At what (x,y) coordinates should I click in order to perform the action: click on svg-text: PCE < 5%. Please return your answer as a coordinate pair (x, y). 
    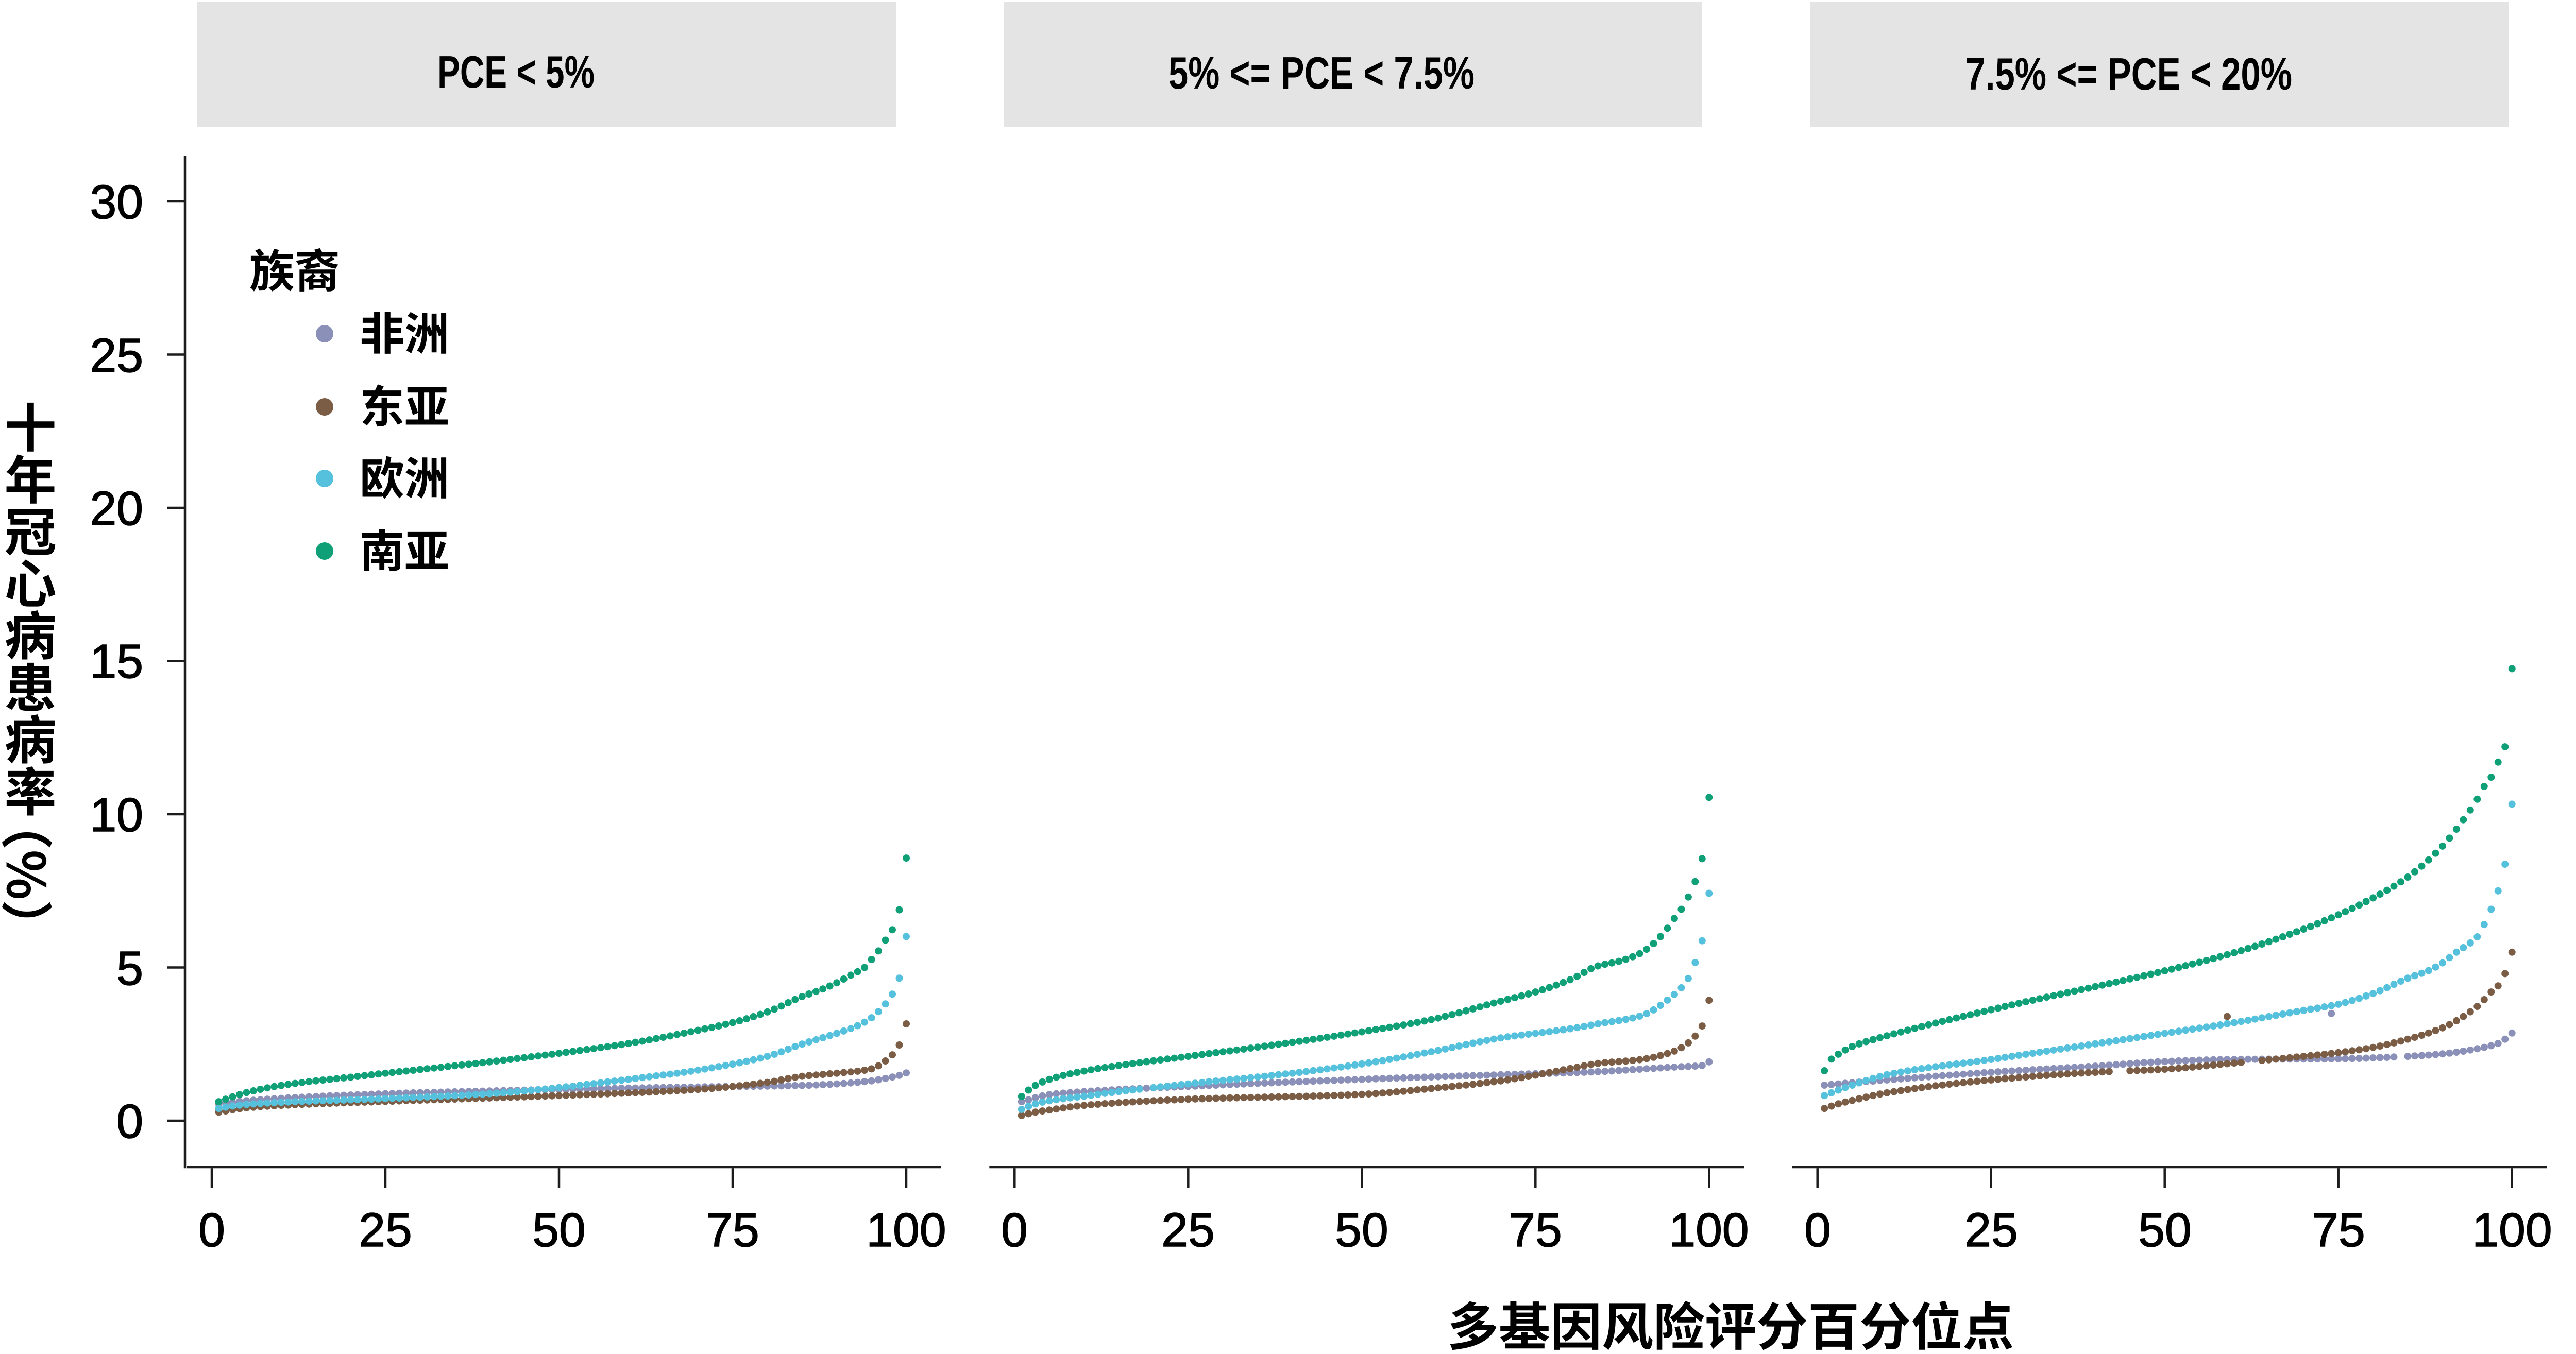
    Looking at the image, I should click on (516, 71).